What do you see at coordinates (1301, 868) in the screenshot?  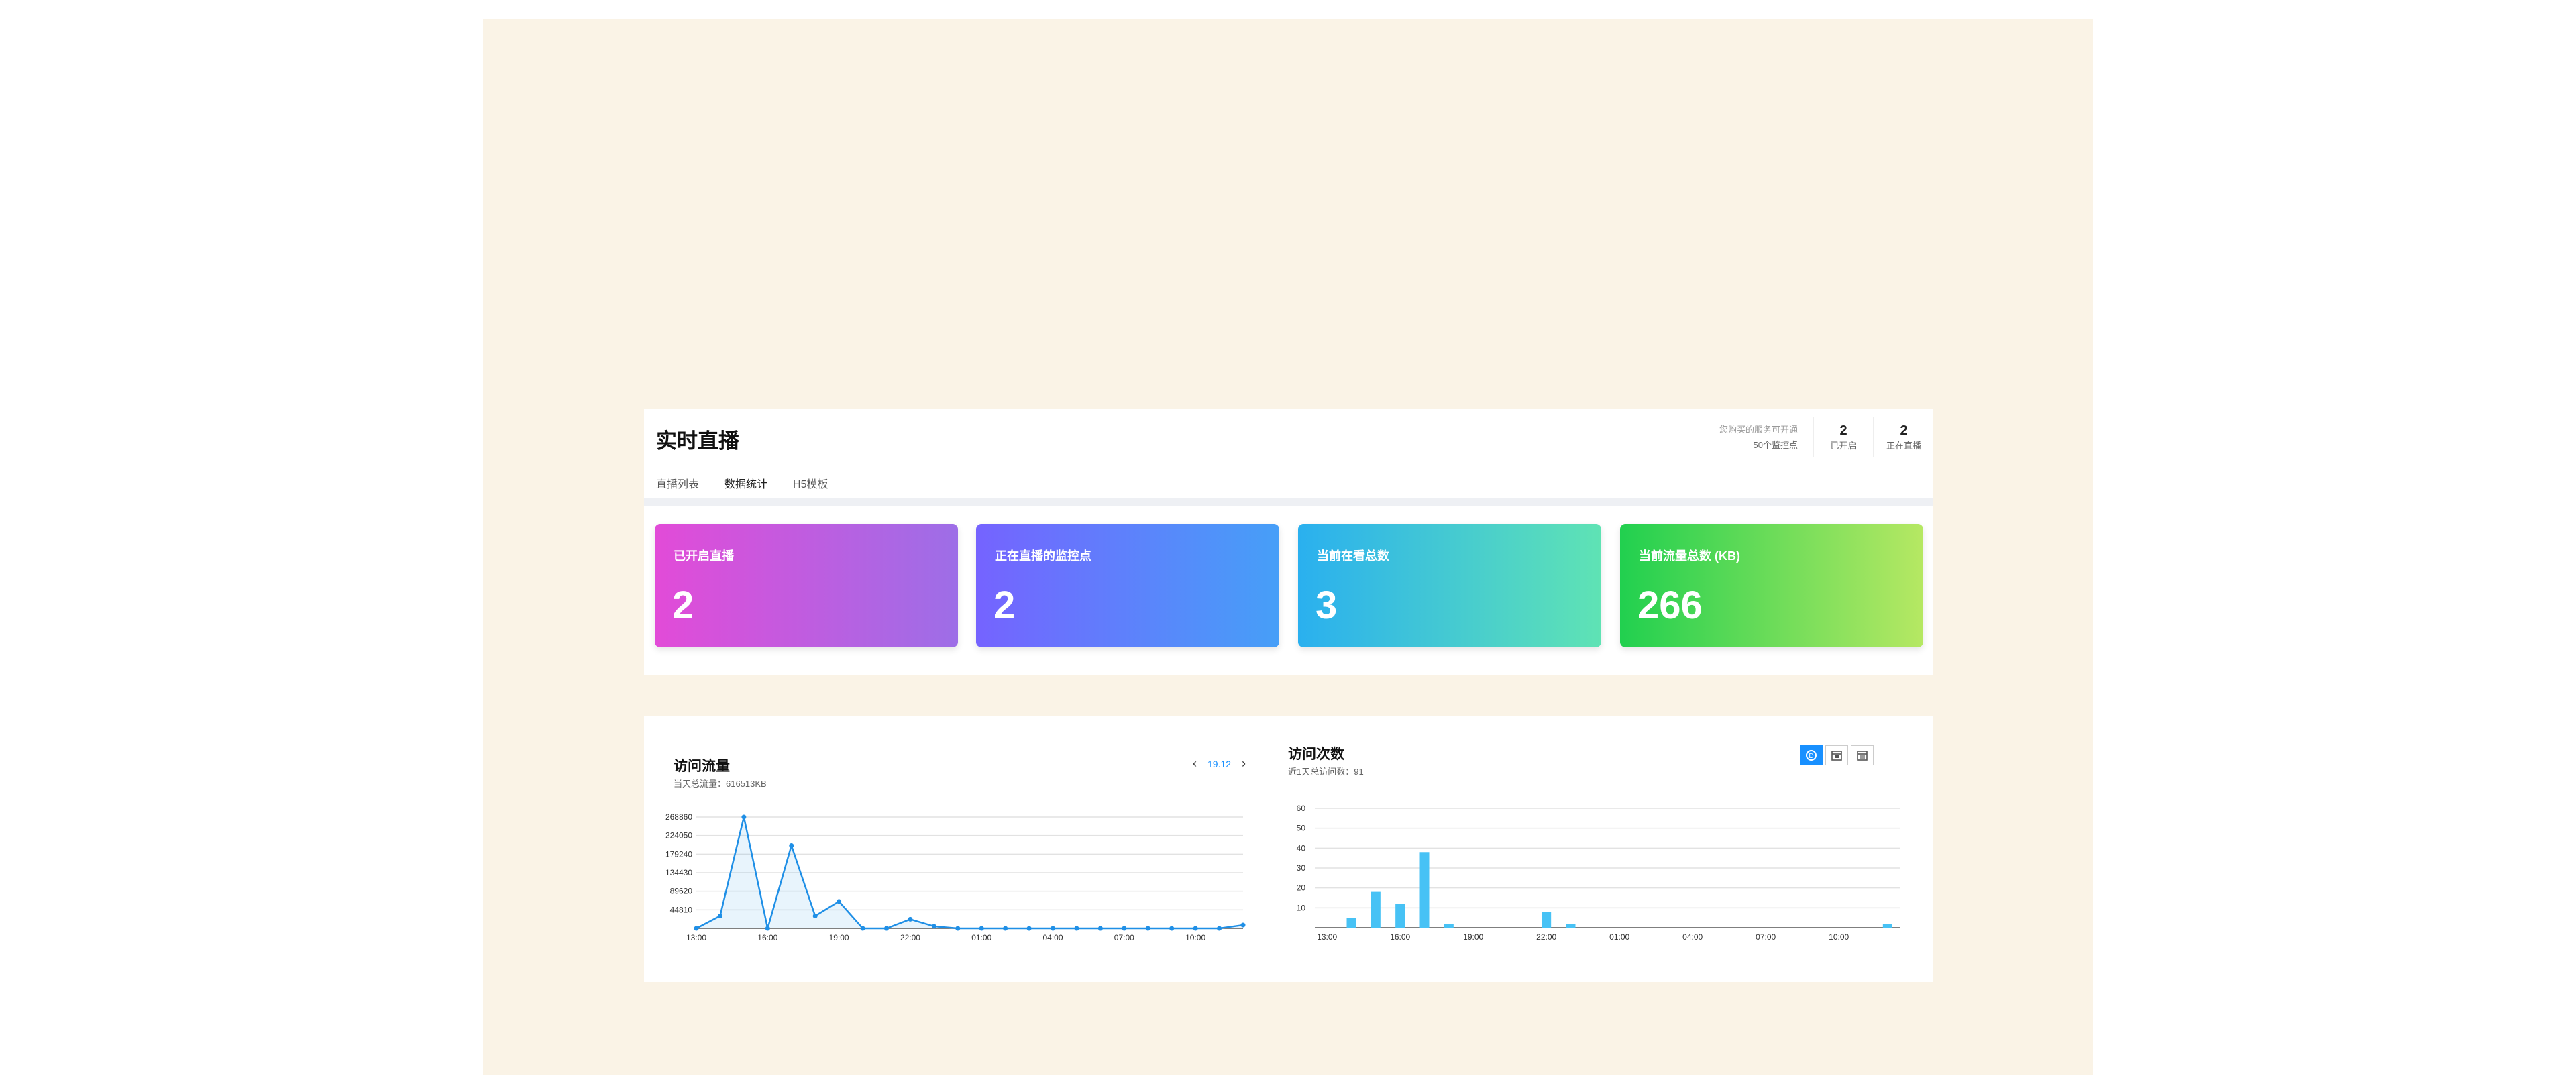 I see `y-tick-label: 30` at bounding box center [1301, 868].